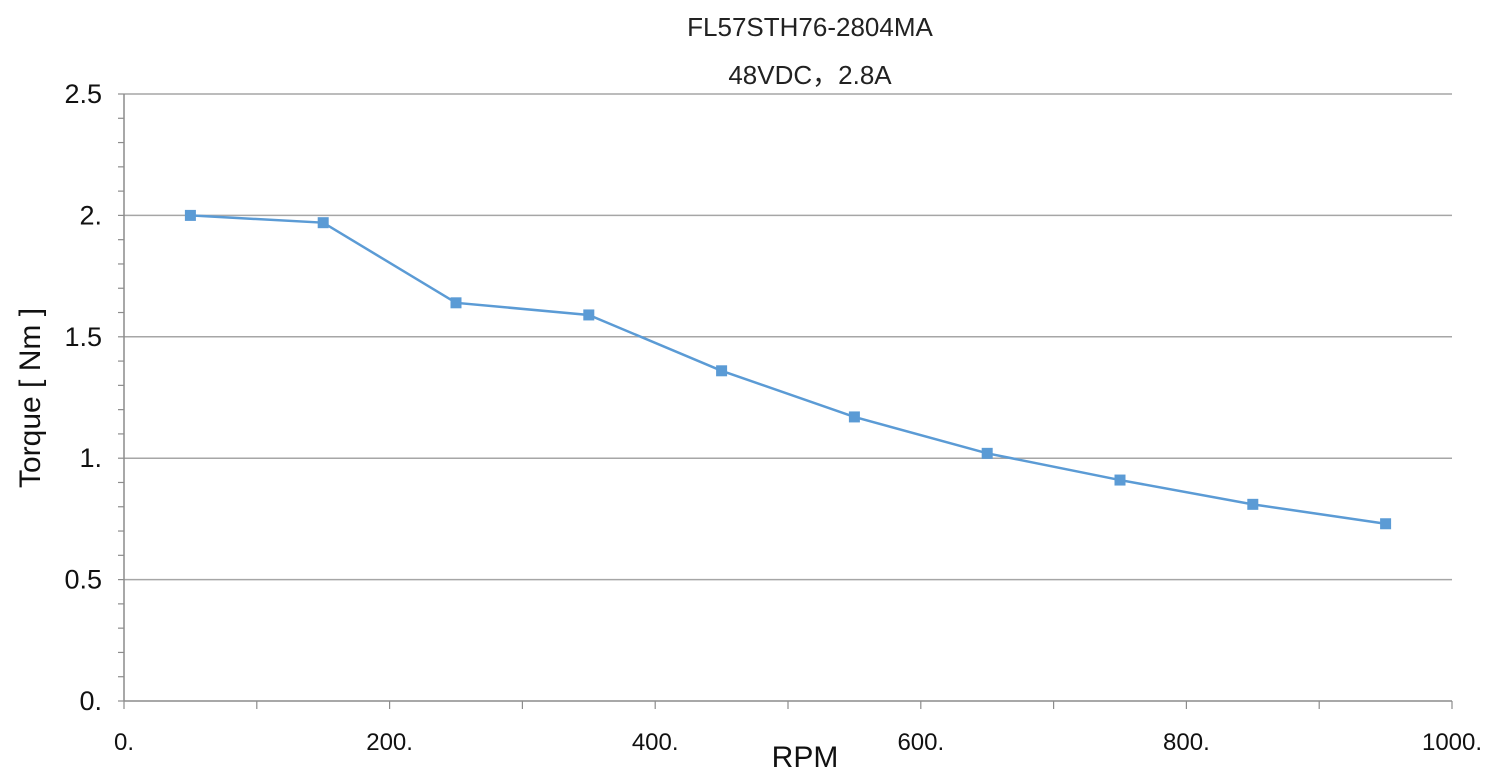 The image size is (1500, 775). What do you see at coordinates (655, 742) in the screenshot?
I see `x-tick-label: 400.` at bounding box center [655, 742].